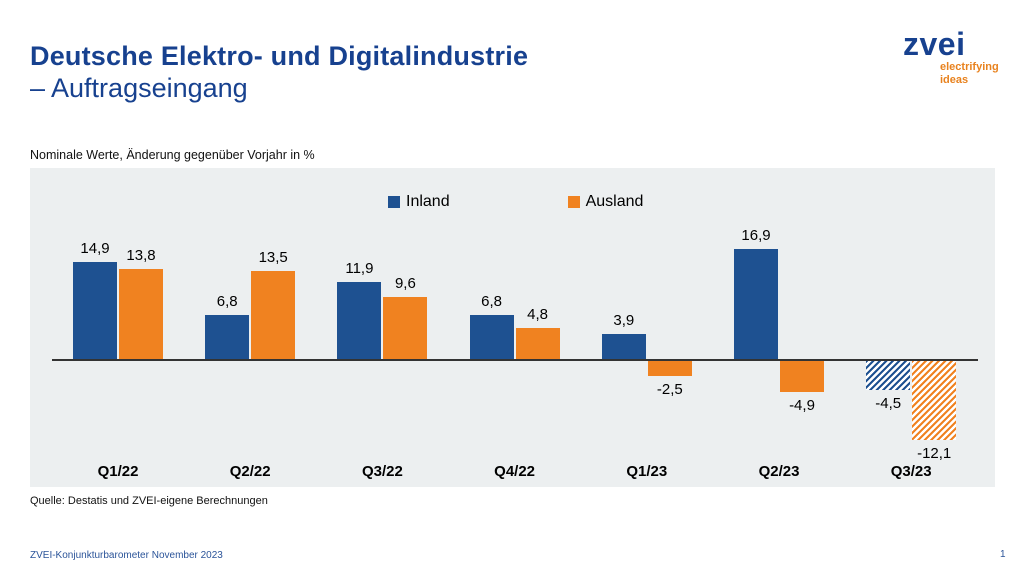 This screenshot has height=576, width=1024. I want to click on legend-item-inland: Inland, so click(419, 202).